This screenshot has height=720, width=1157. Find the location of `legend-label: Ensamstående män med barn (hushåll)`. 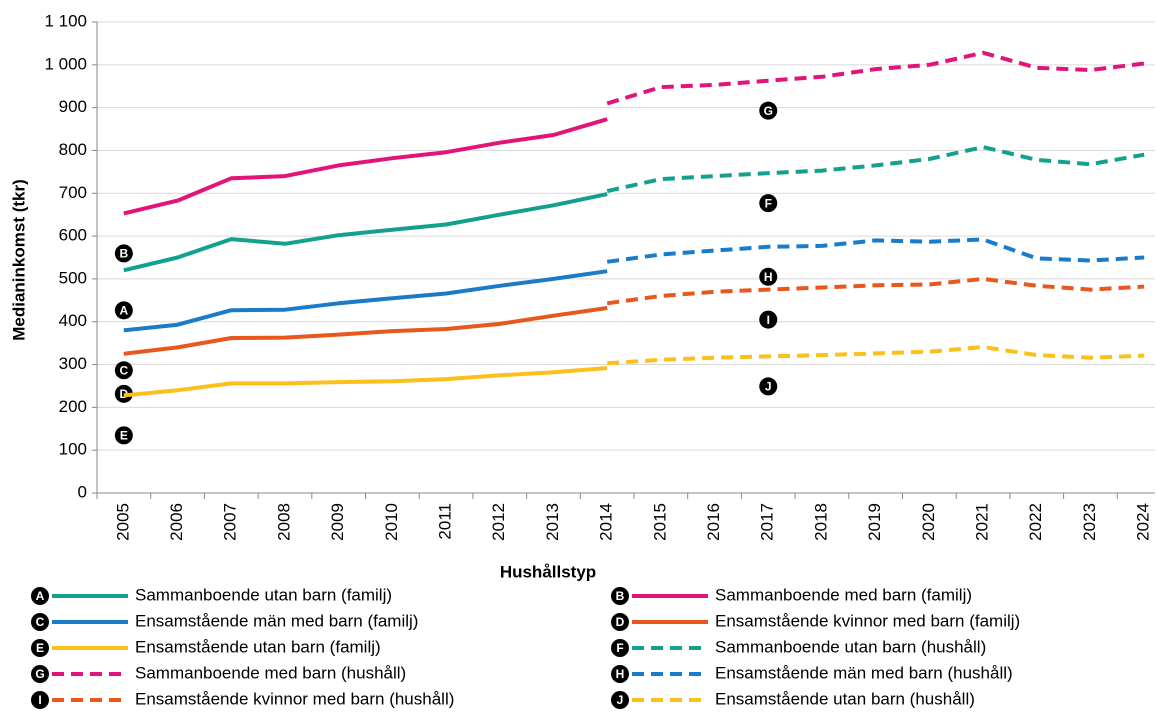

legend-label: Ensamstående män med barn (hushåll) is located at coordinates (864, 672).